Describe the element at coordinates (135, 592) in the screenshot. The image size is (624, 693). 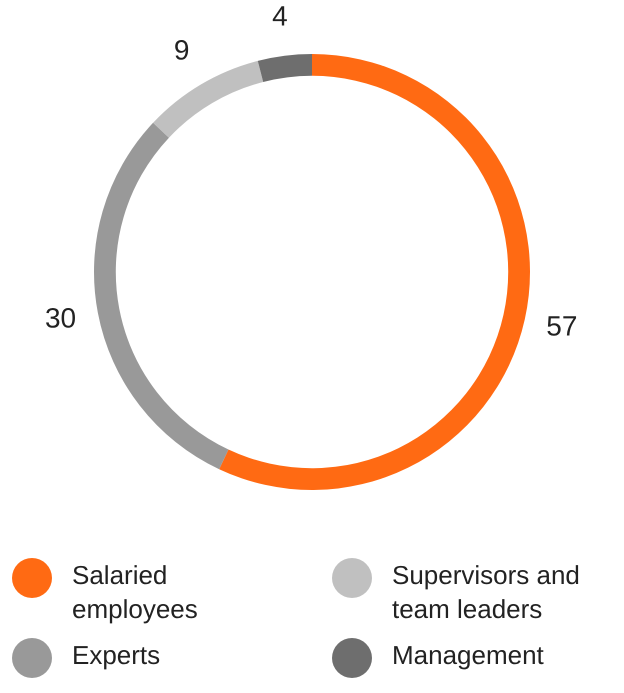
I see `legend-label: Salaried employees` at that location.